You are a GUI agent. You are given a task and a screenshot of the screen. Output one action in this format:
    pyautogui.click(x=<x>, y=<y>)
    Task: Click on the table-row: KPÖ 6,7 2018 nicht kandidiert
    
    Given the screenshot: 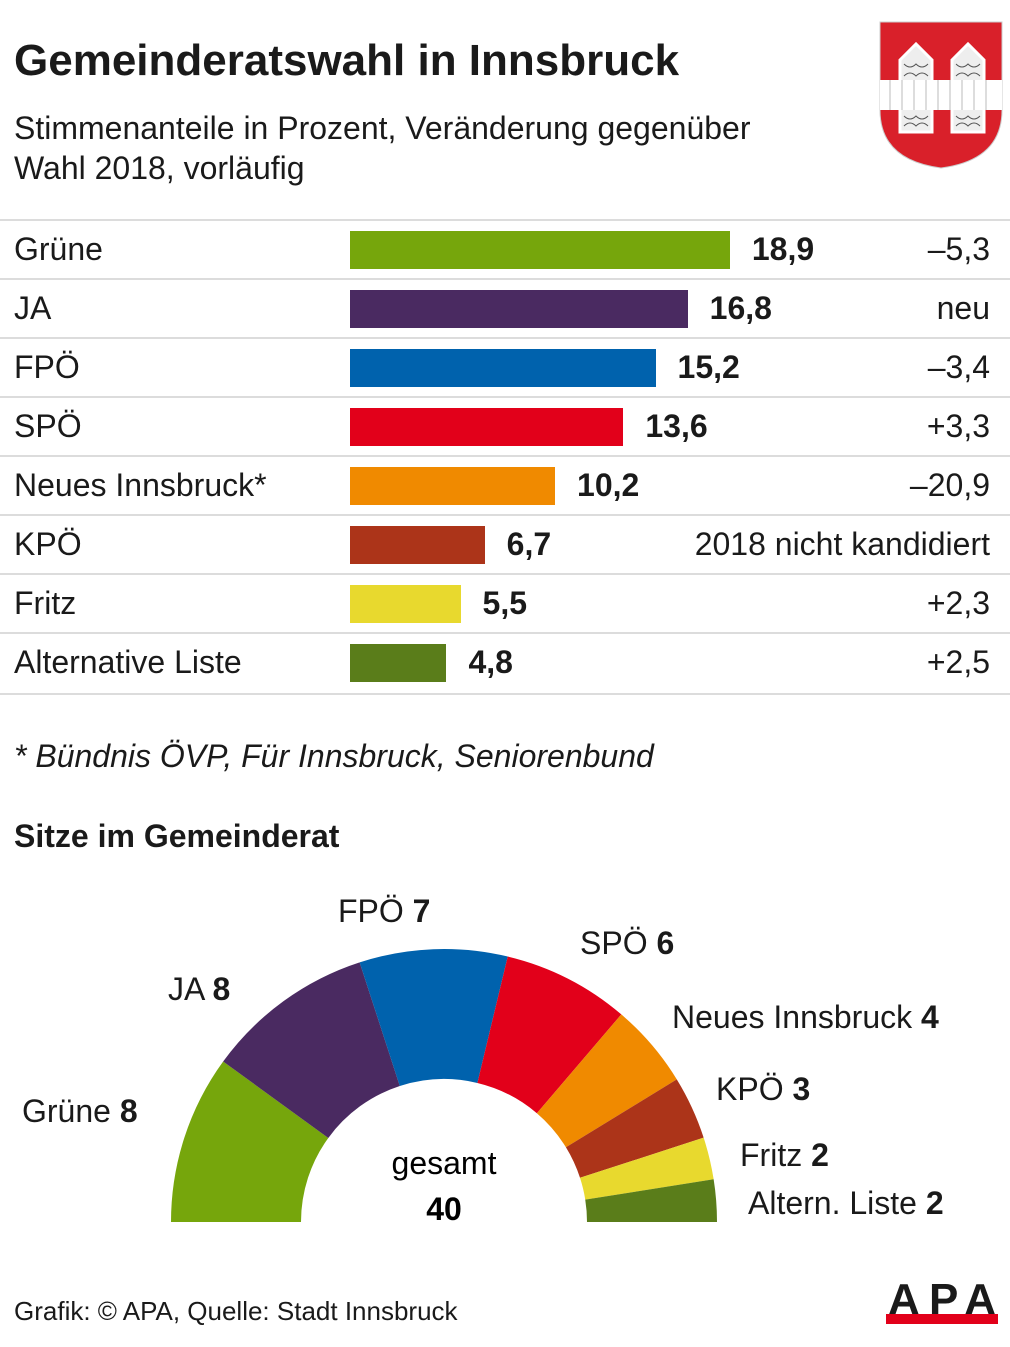 What is the action you would take?
    pyautogui.click(x=505, y=544)
    